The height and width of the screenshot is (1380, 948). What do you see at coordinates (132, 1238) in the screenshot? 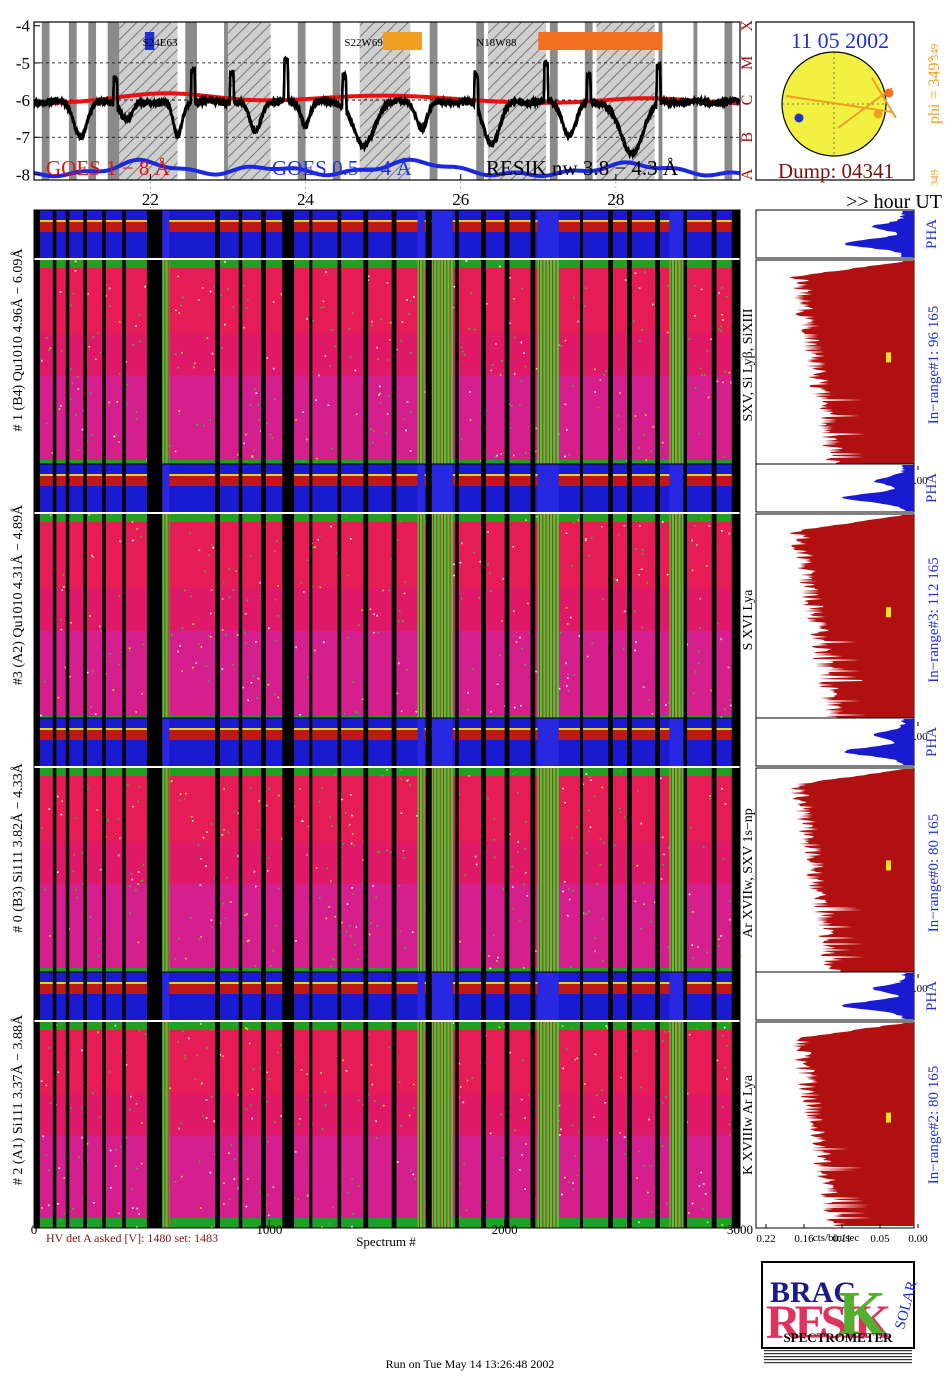
I see `hv-label: HV det A asked [V]: 1480 set: 1483` at bounding box center [132, 1238].